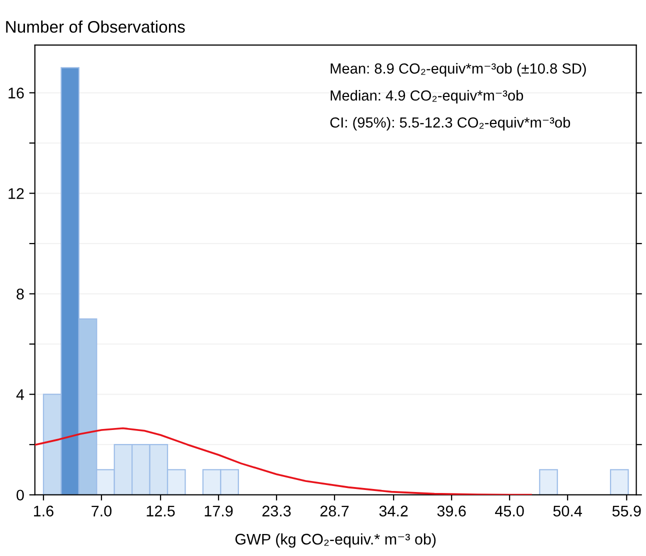  What do you see at coordinates (102, 511) in the screenshot?
I see `x-tick-label: 7.0` at bounding box center [102, 511].